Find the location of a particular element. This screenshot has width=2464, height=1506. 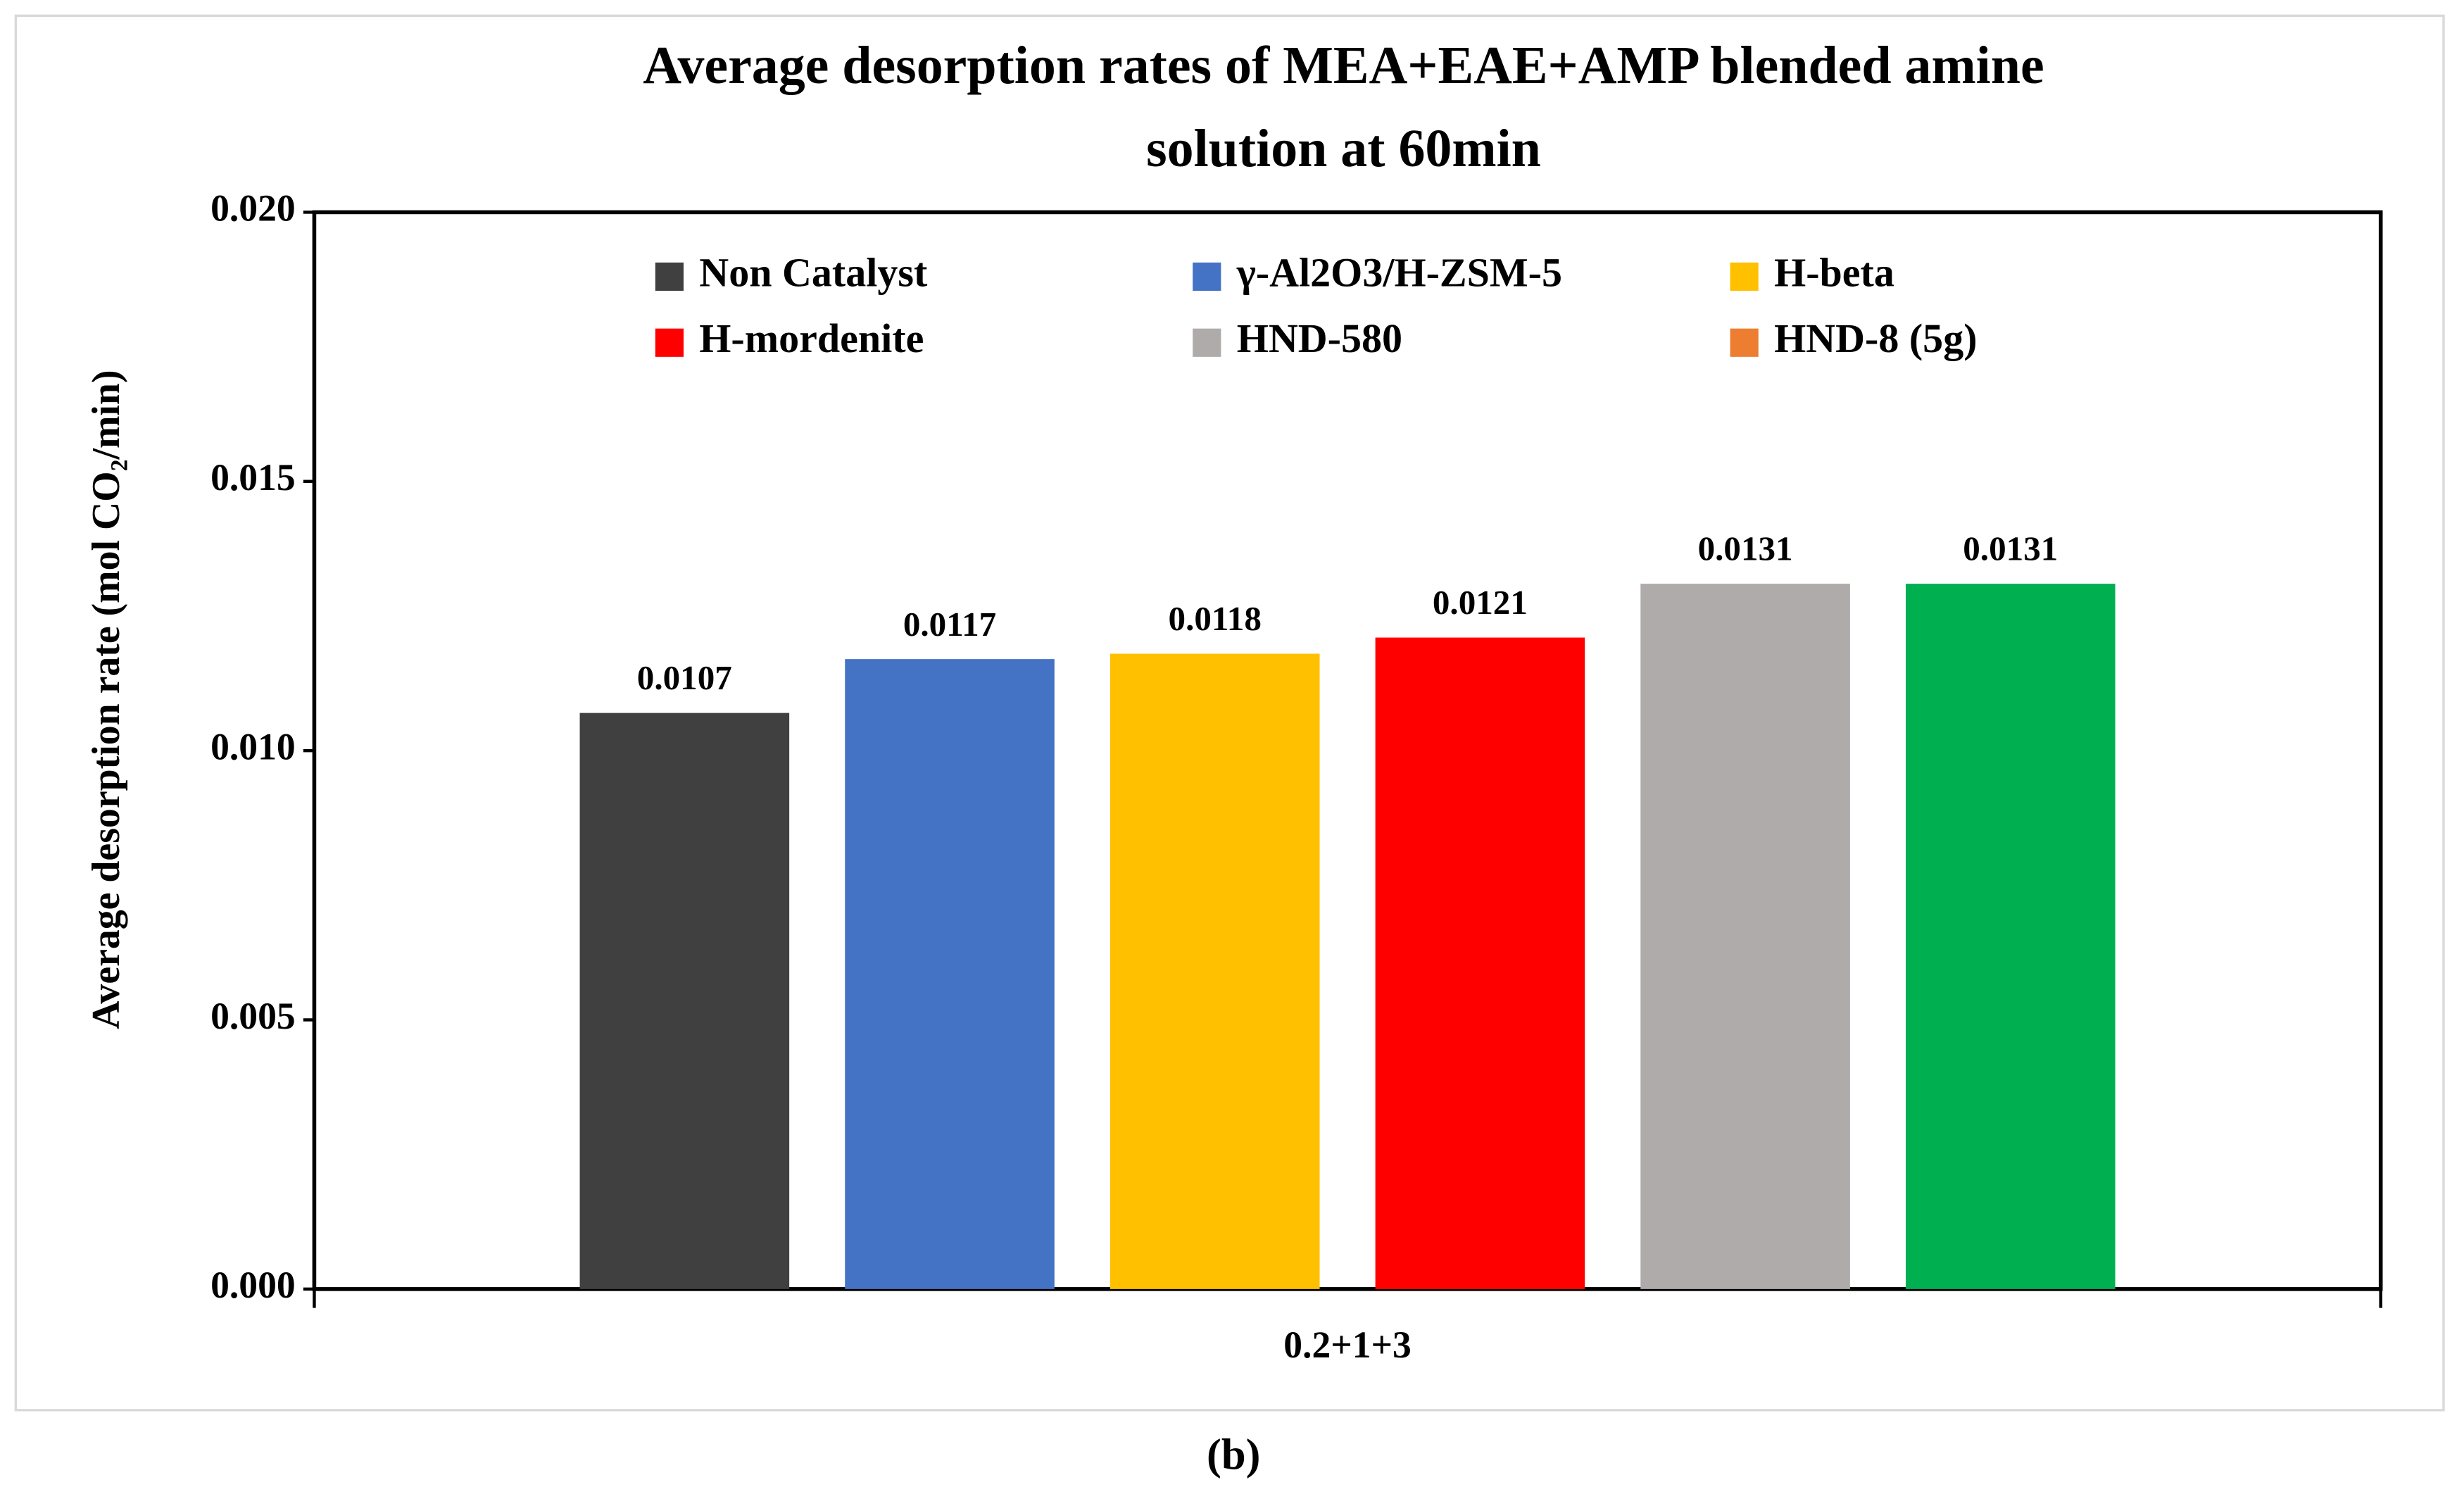

data-label: 0.0118 is located at coordinates (1215, 619).